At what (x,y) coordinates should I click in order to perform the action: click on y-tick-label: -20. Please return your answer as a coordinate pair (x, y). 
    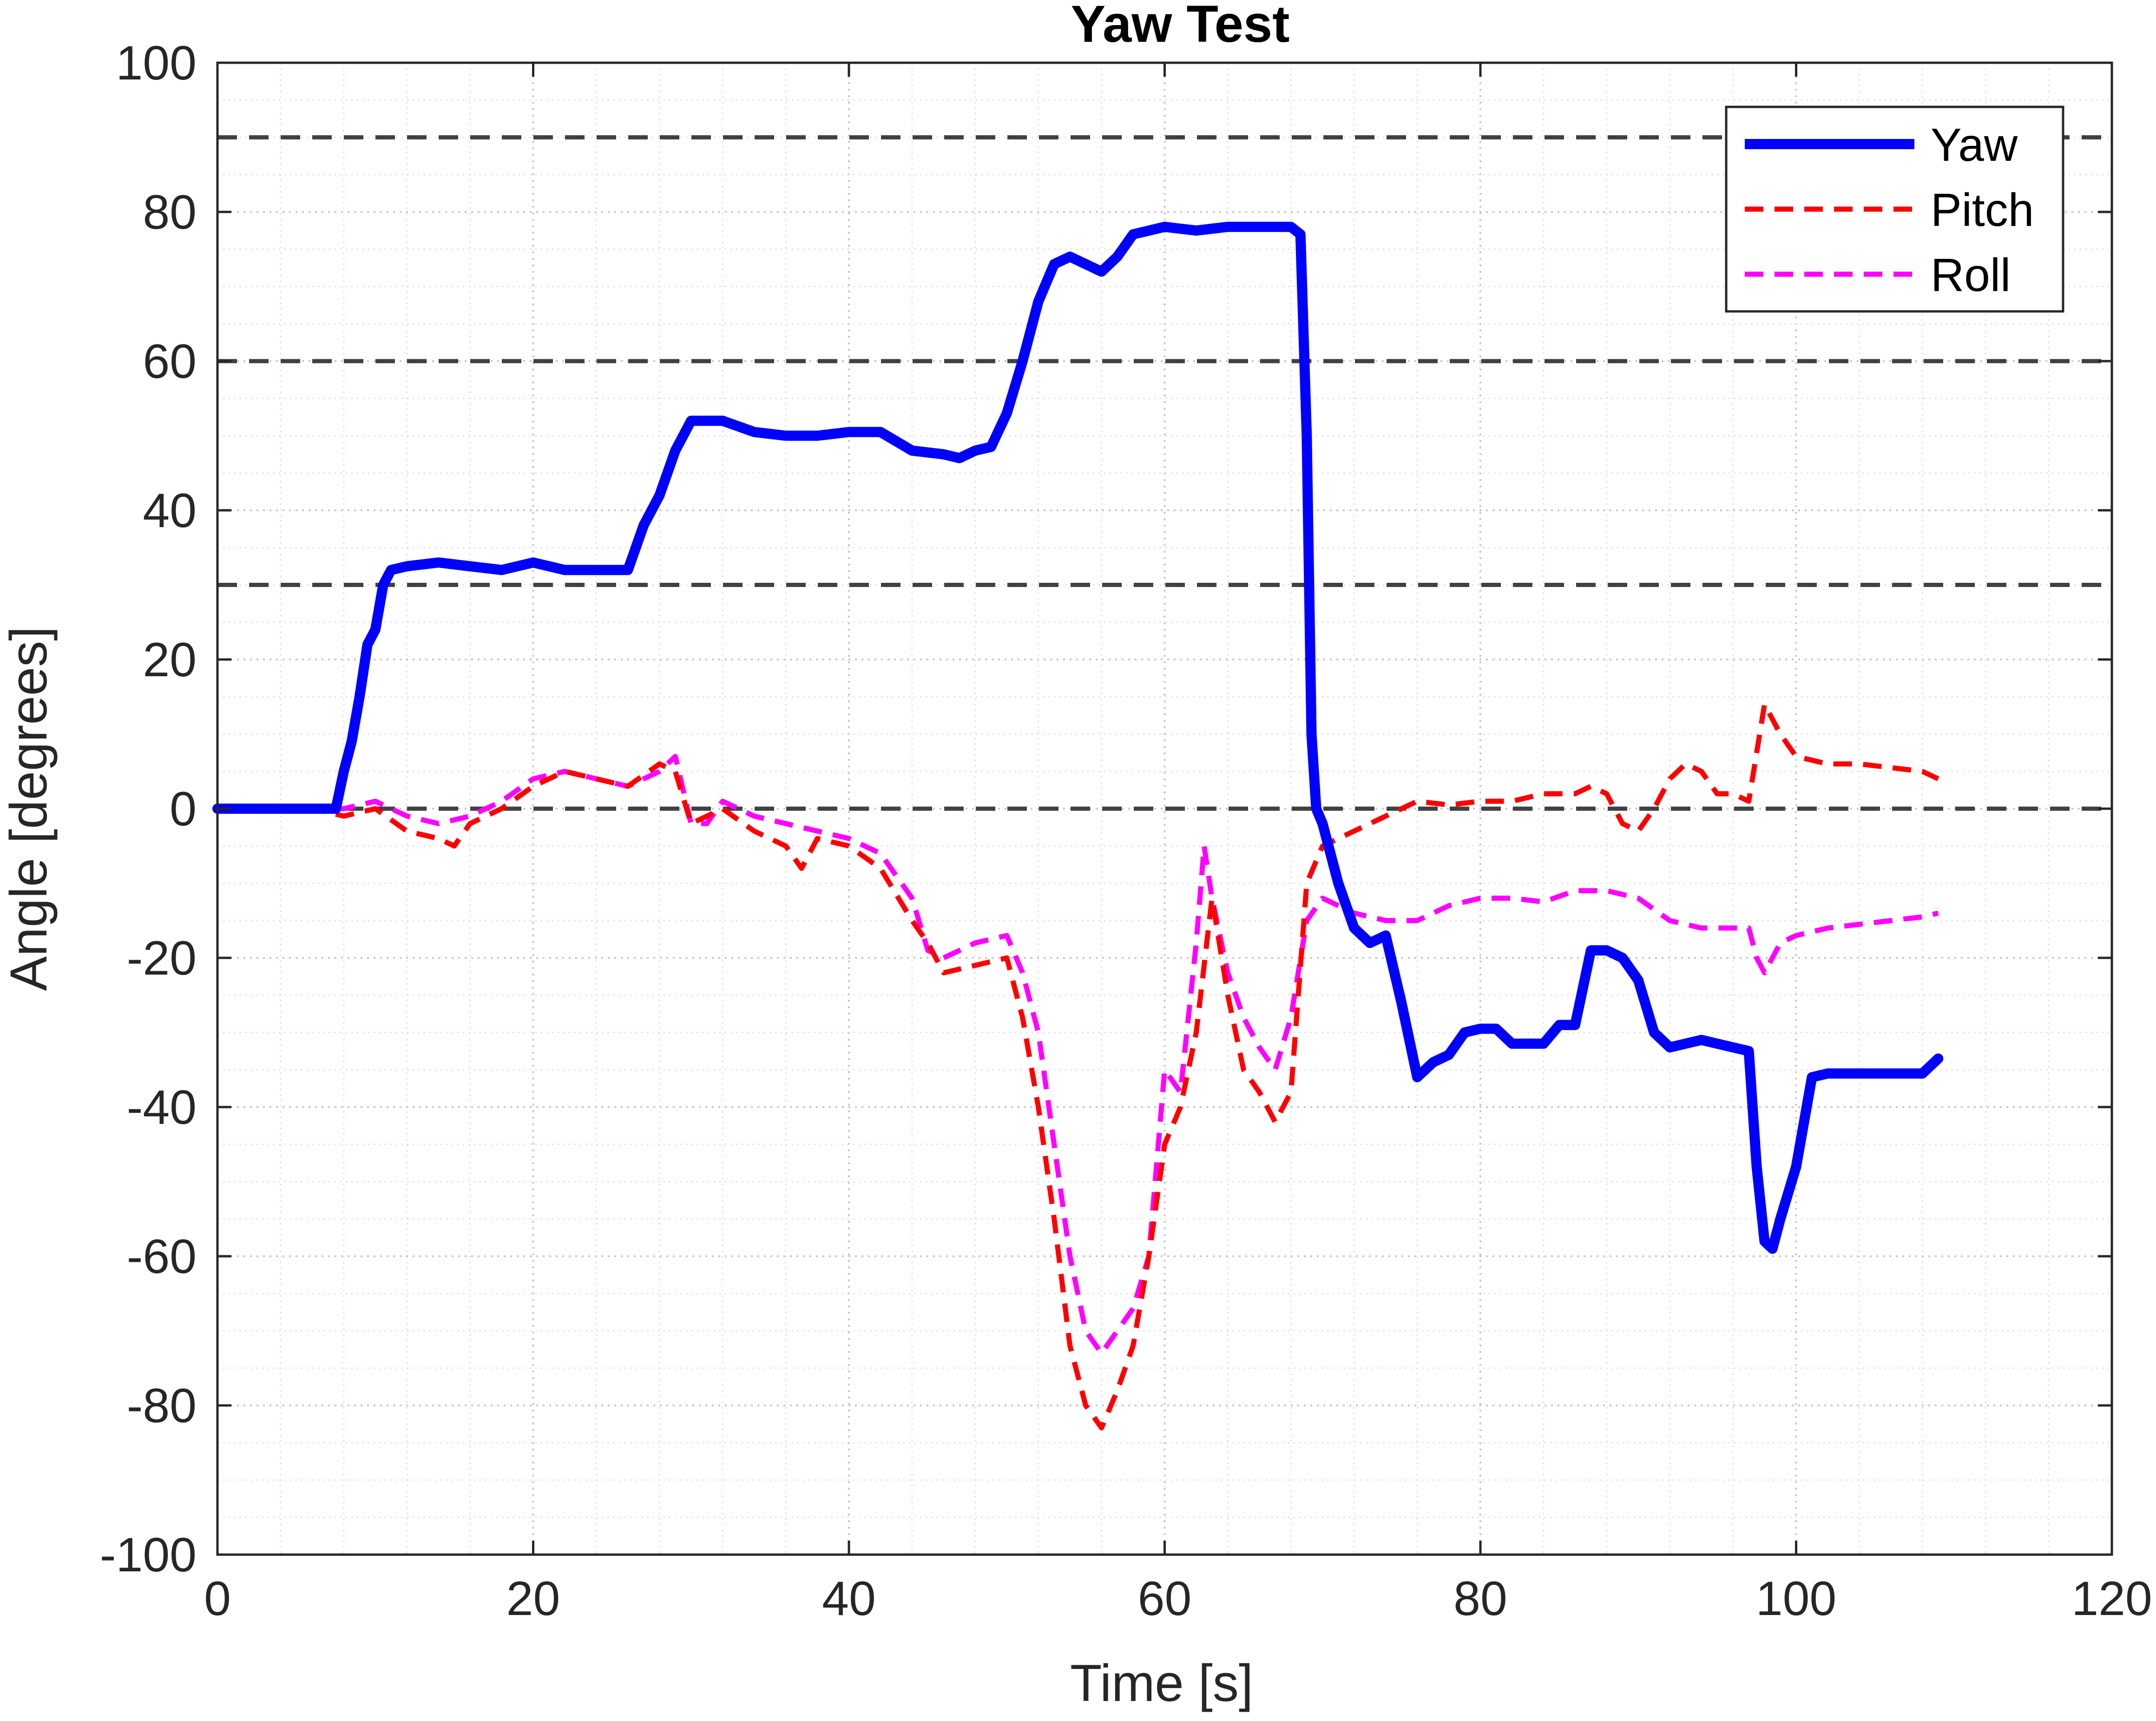
    Looking at the image, I should click on (162, 958).